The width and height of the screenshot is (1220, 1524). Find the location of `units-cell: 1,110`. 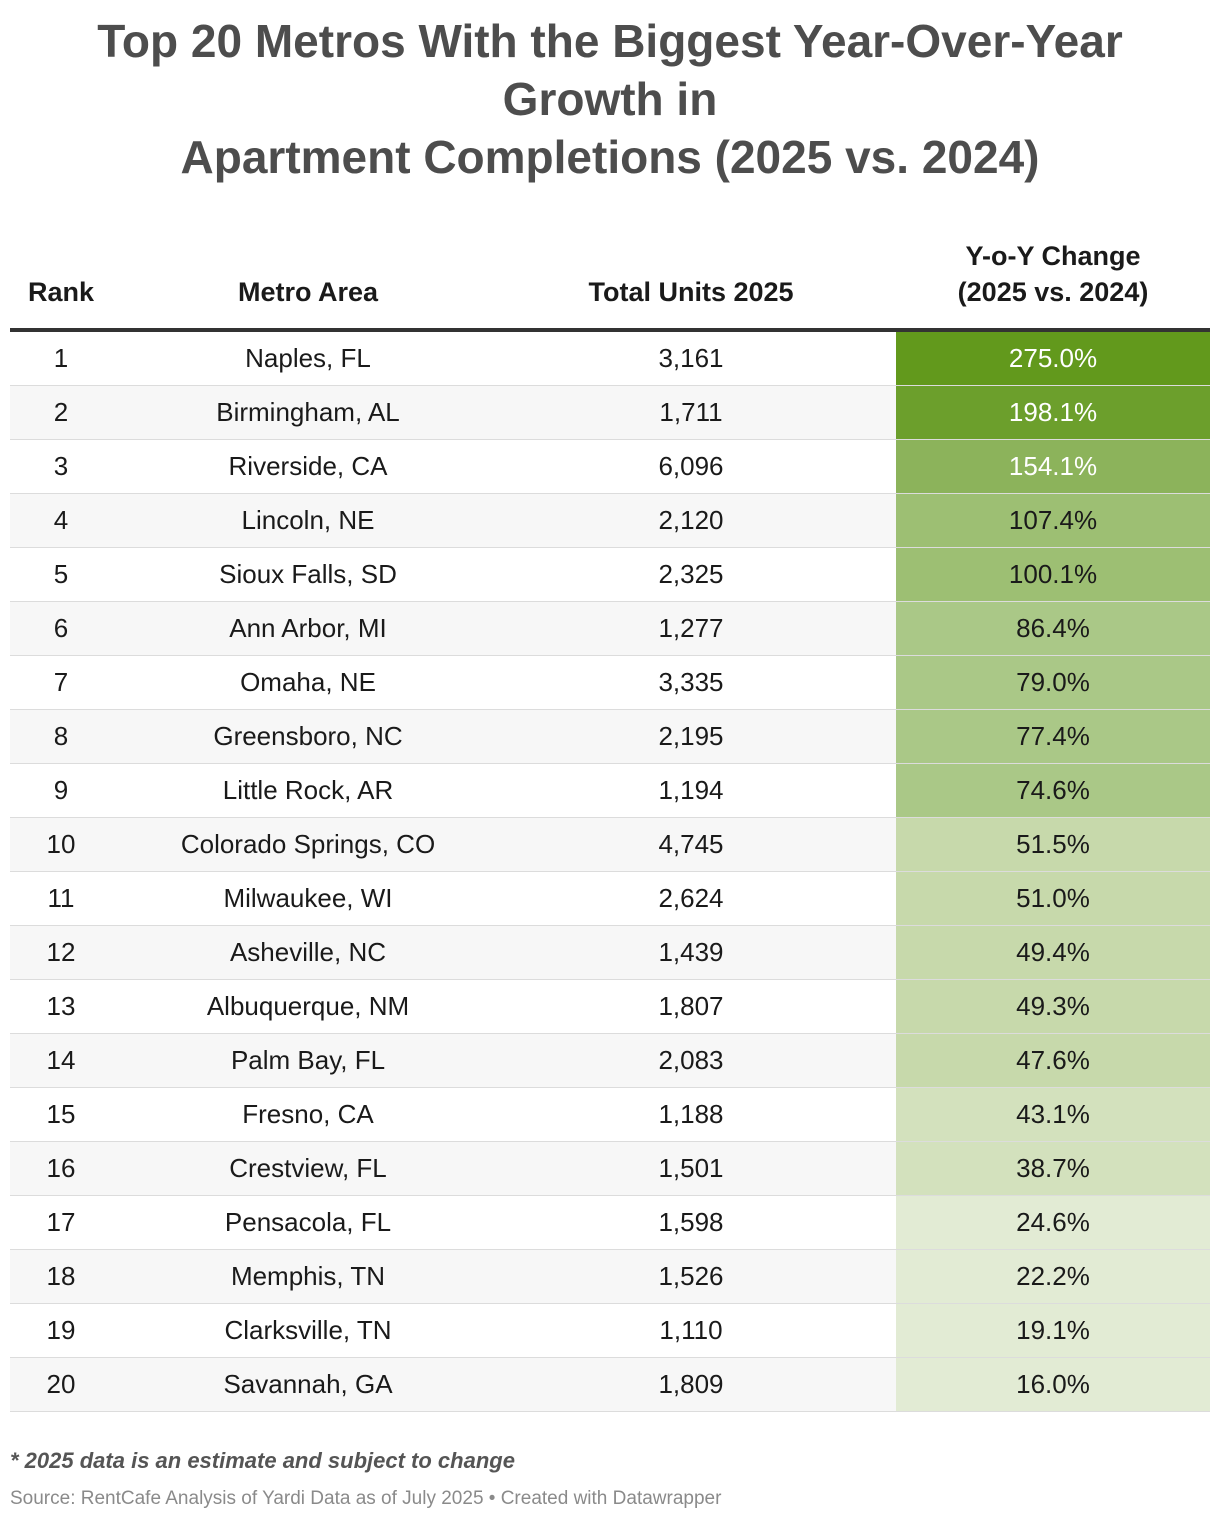

units-cell: 1,110 is located at coordinates (691, 1330).